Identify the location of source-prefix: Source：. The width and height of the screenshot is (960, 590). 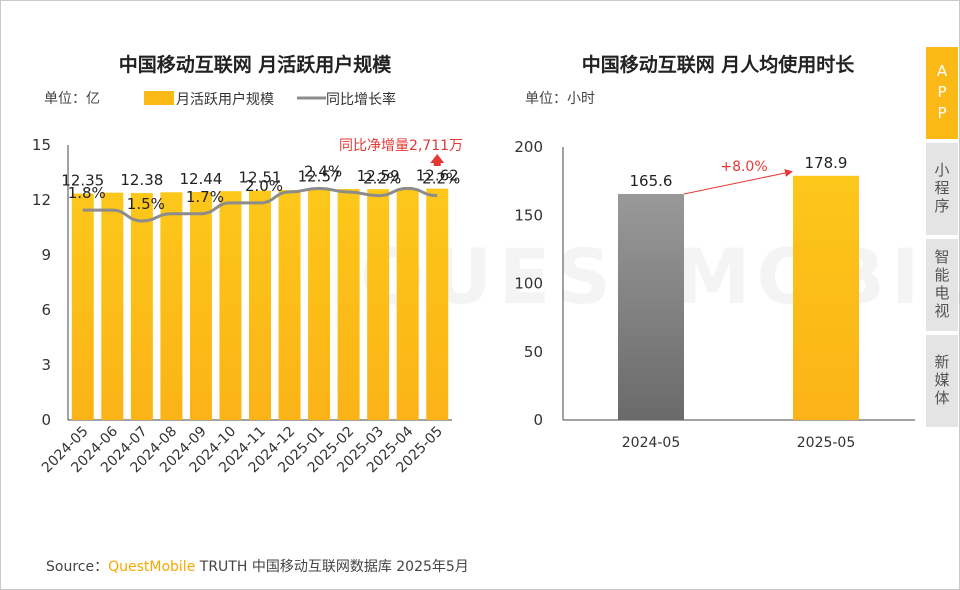
(77, 567).